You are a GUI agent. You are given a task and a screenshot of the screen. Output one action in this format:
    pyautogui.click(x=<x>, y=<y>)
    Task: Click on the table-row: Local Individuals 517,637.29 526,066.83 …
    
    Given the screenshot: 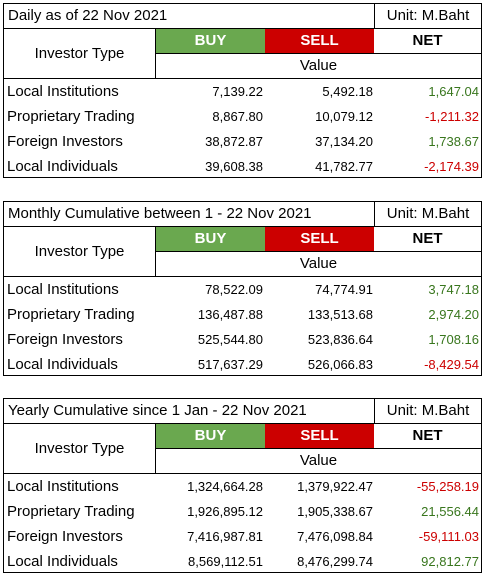 What is the action you would take?
    pyautogui.click(x=242, y=364)
    